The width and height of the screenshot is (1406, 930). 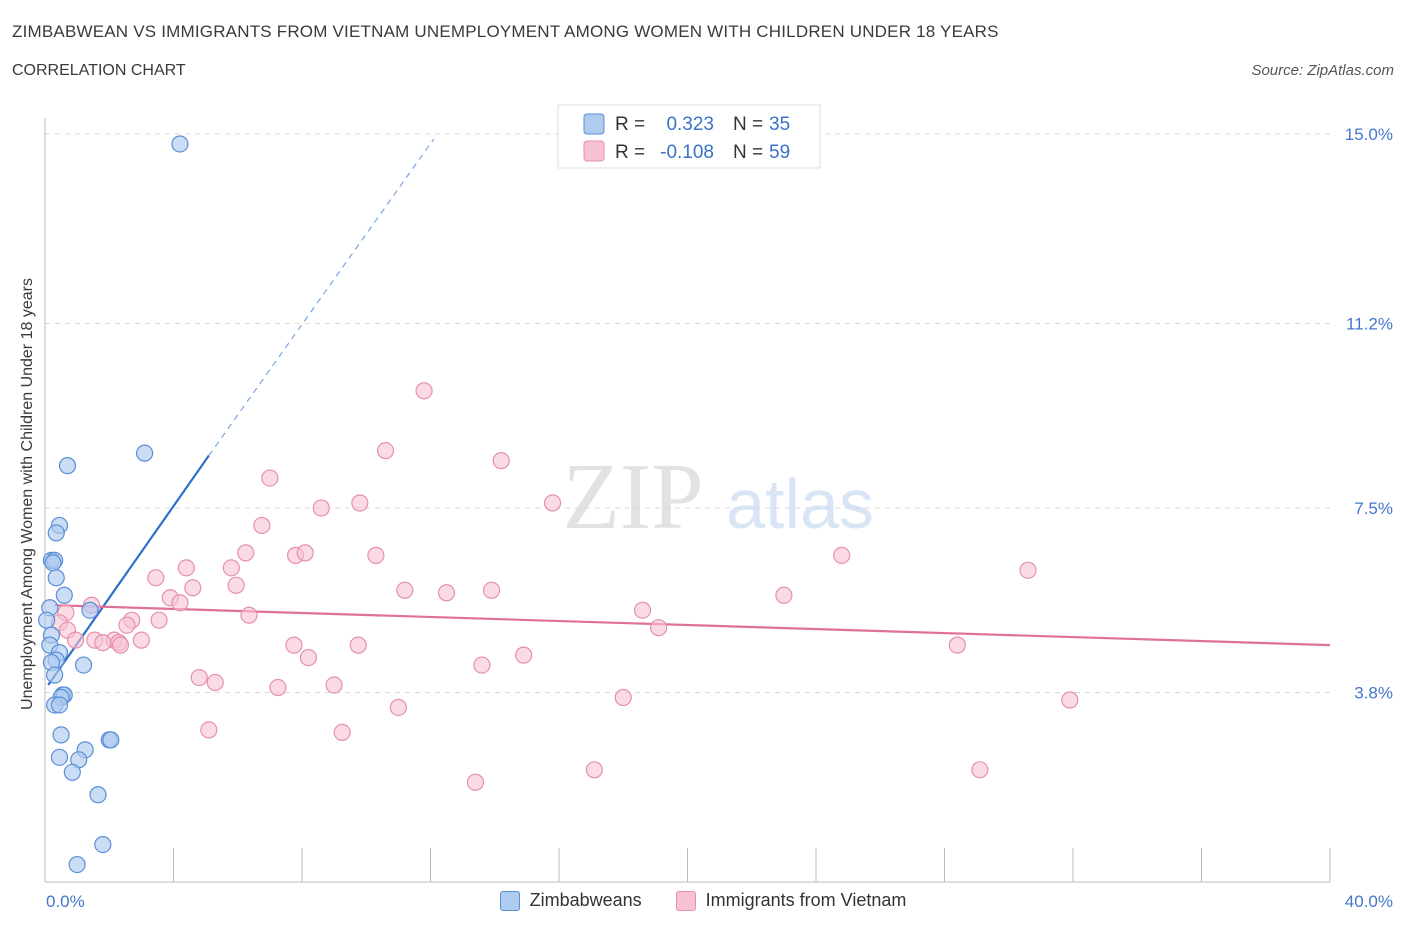 What do you see at coordinates (1369, 901) in the screenshot?
I see `x-tick-label: 40.0%` at bounding box center [1369, 901].